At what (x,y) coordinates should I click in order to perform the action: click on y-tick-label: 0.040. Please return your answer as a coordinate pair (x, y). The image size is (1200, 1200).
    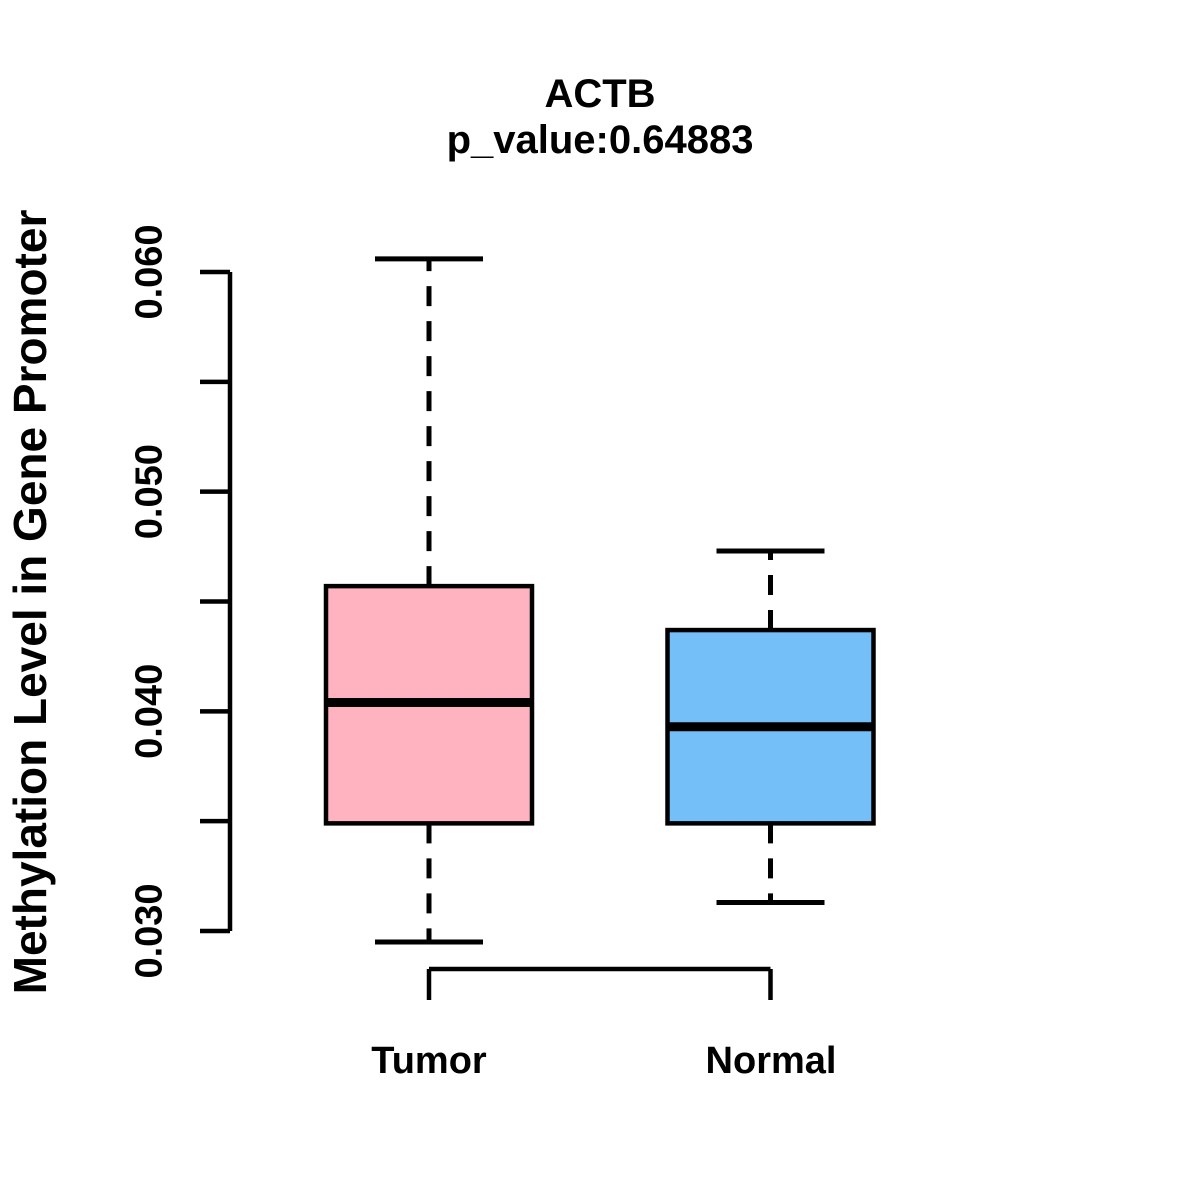
    Looking at the image, I should click on (150, 711).